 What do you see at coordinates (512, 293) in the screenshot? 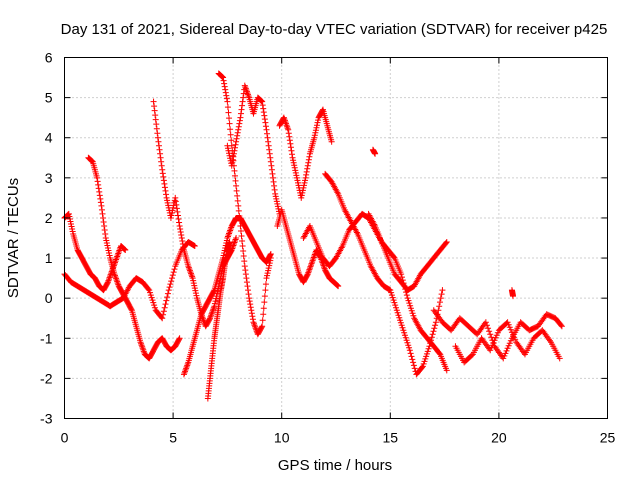
I see `series-sat-q` at bounding box center [512, 293].